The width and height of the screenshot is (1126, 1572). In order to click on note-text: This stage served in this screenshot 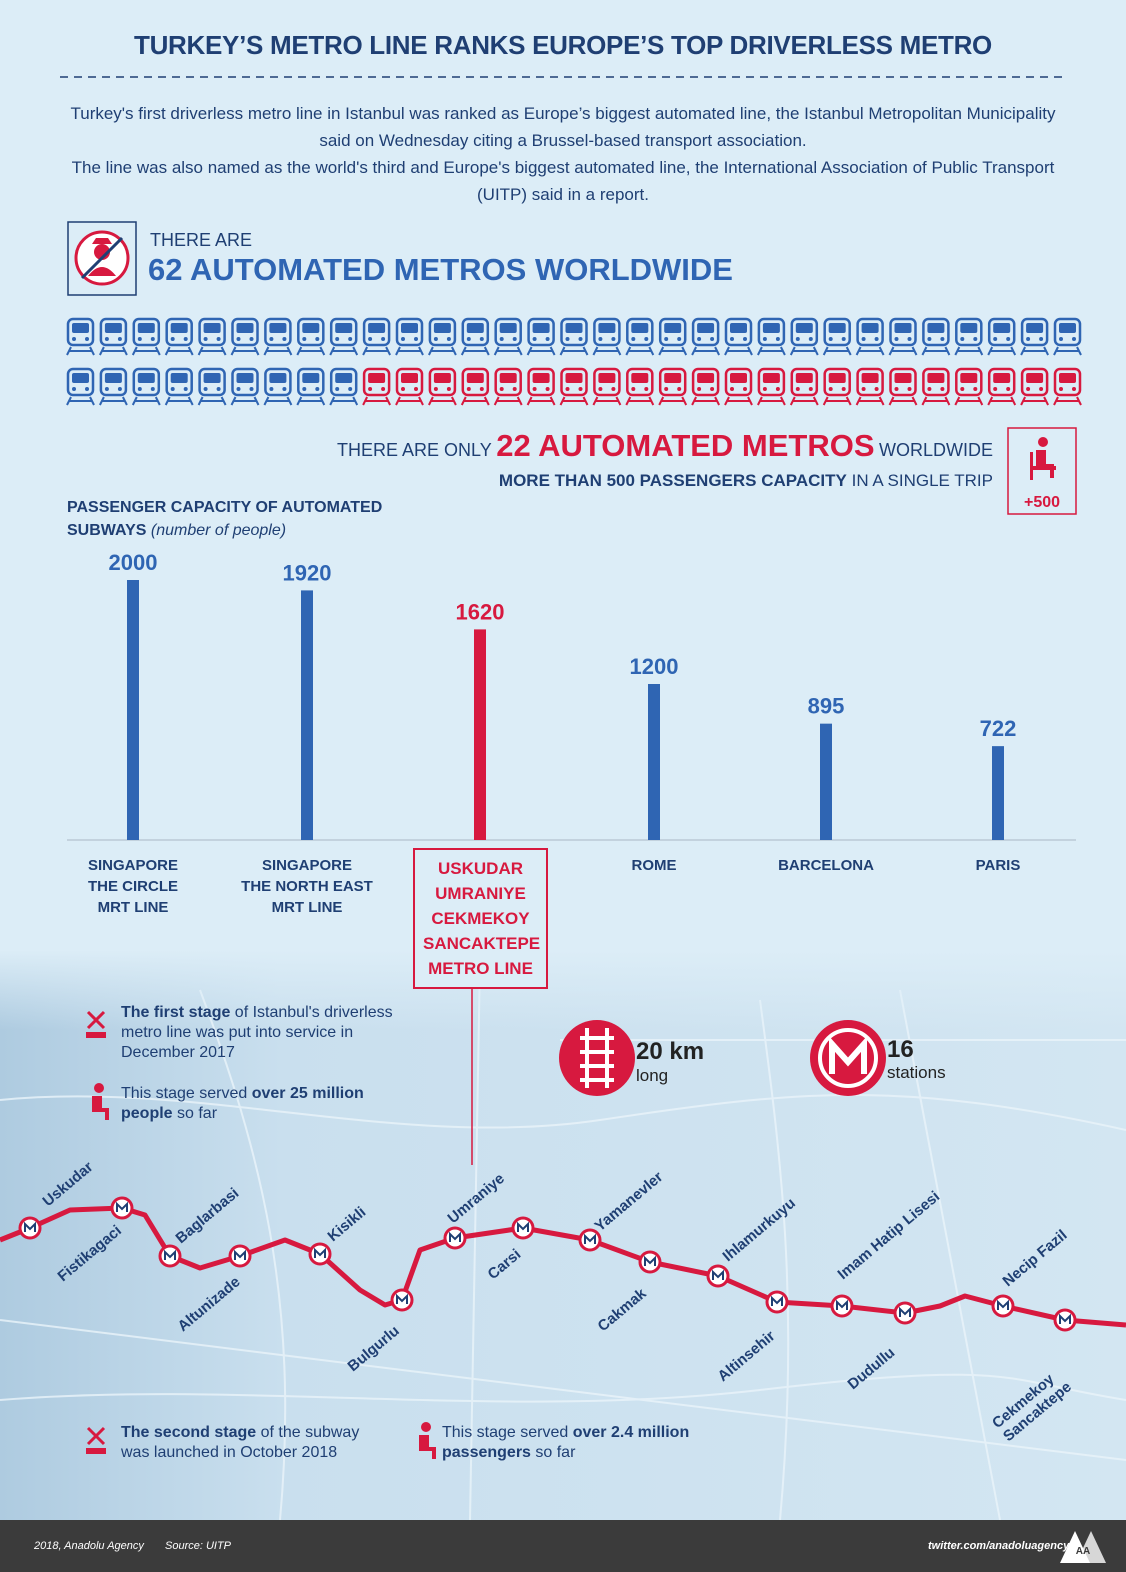, I will do `click(186, 1093)`.